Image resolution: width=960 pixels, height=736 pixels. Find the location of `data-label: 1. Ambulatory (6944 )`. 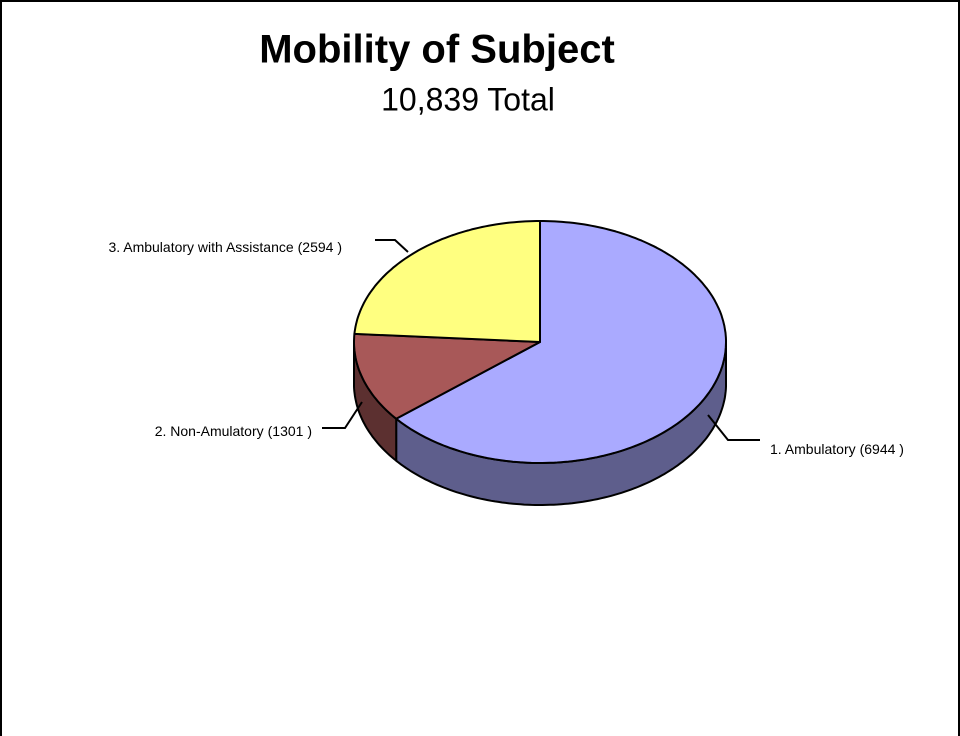

data-label: 1. Ambulatory (6944 ) is located at coordinates (837, 449).